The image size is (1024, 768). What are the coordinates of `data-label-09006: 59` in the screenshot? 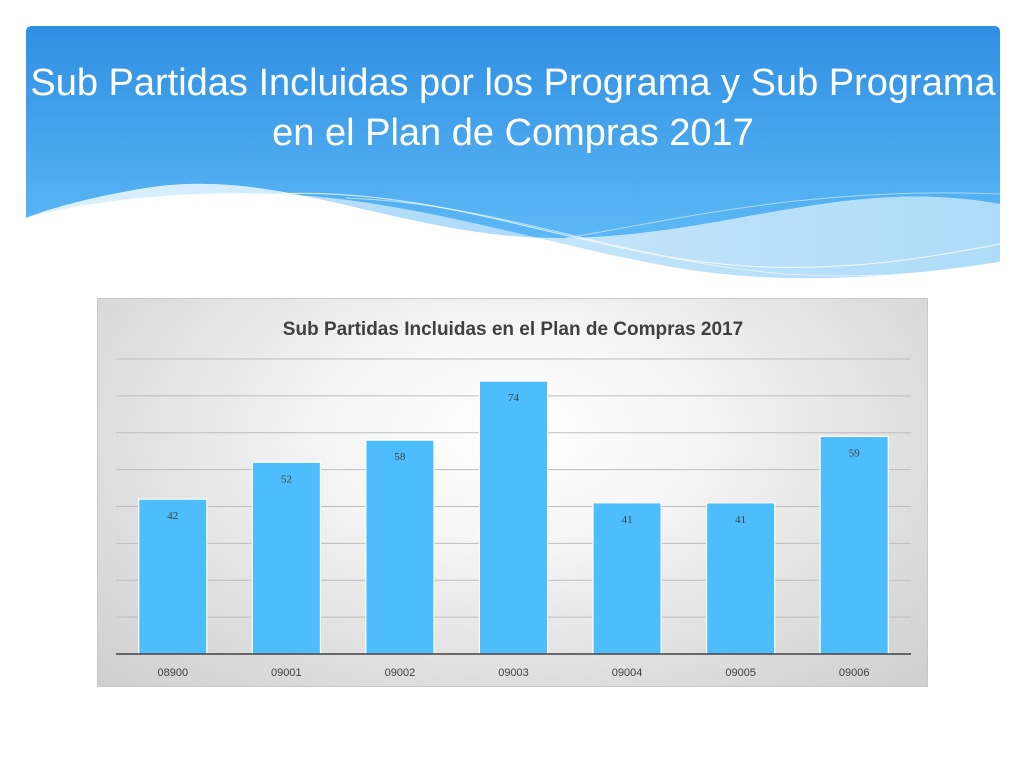 It's located at (855, 453).